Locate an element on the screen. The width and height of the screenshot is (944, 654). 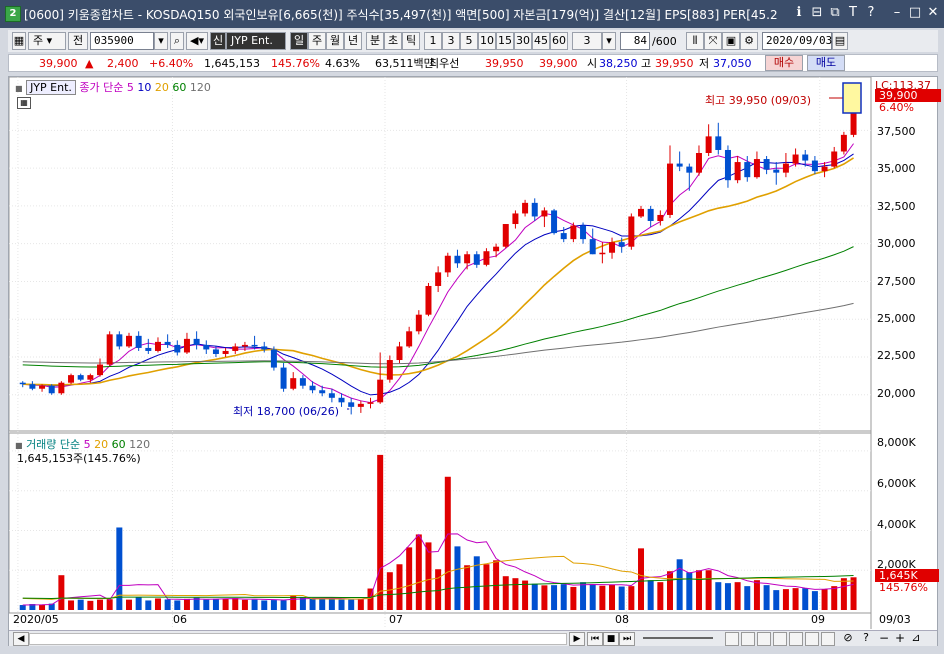
font-icon: T is located at coordinates (853, 12).